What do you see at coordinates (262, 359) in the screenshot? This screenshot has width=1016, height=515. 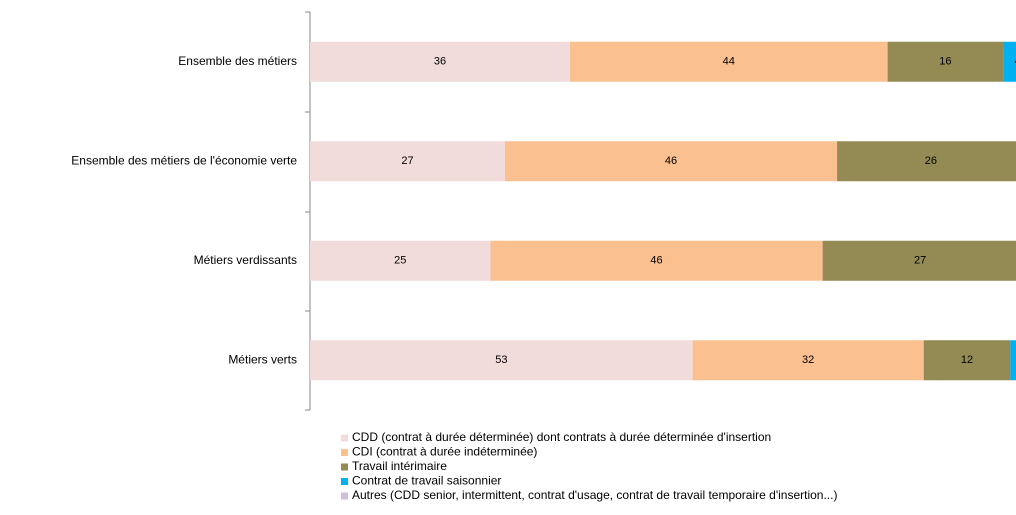 I see `category-label: Métiers verts` at bounding box center [262, 359].